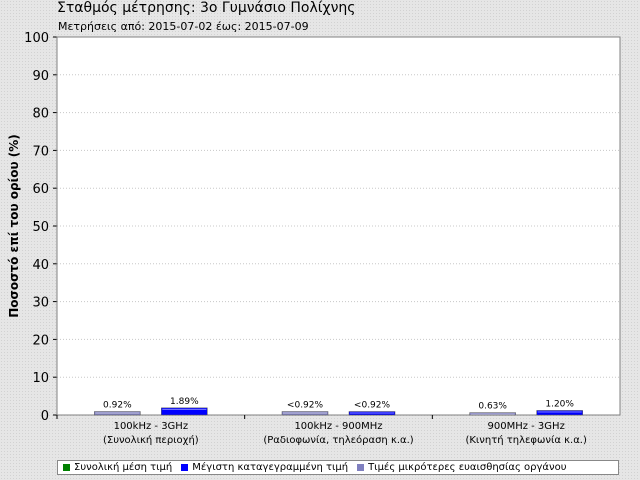 The height and width of the screenshot is (480, 640). Describe the element at coordinates (14, 226) in the screenshot. I see `y-axis-label: Ποσοστό επί του ορίου (%)` at that location.